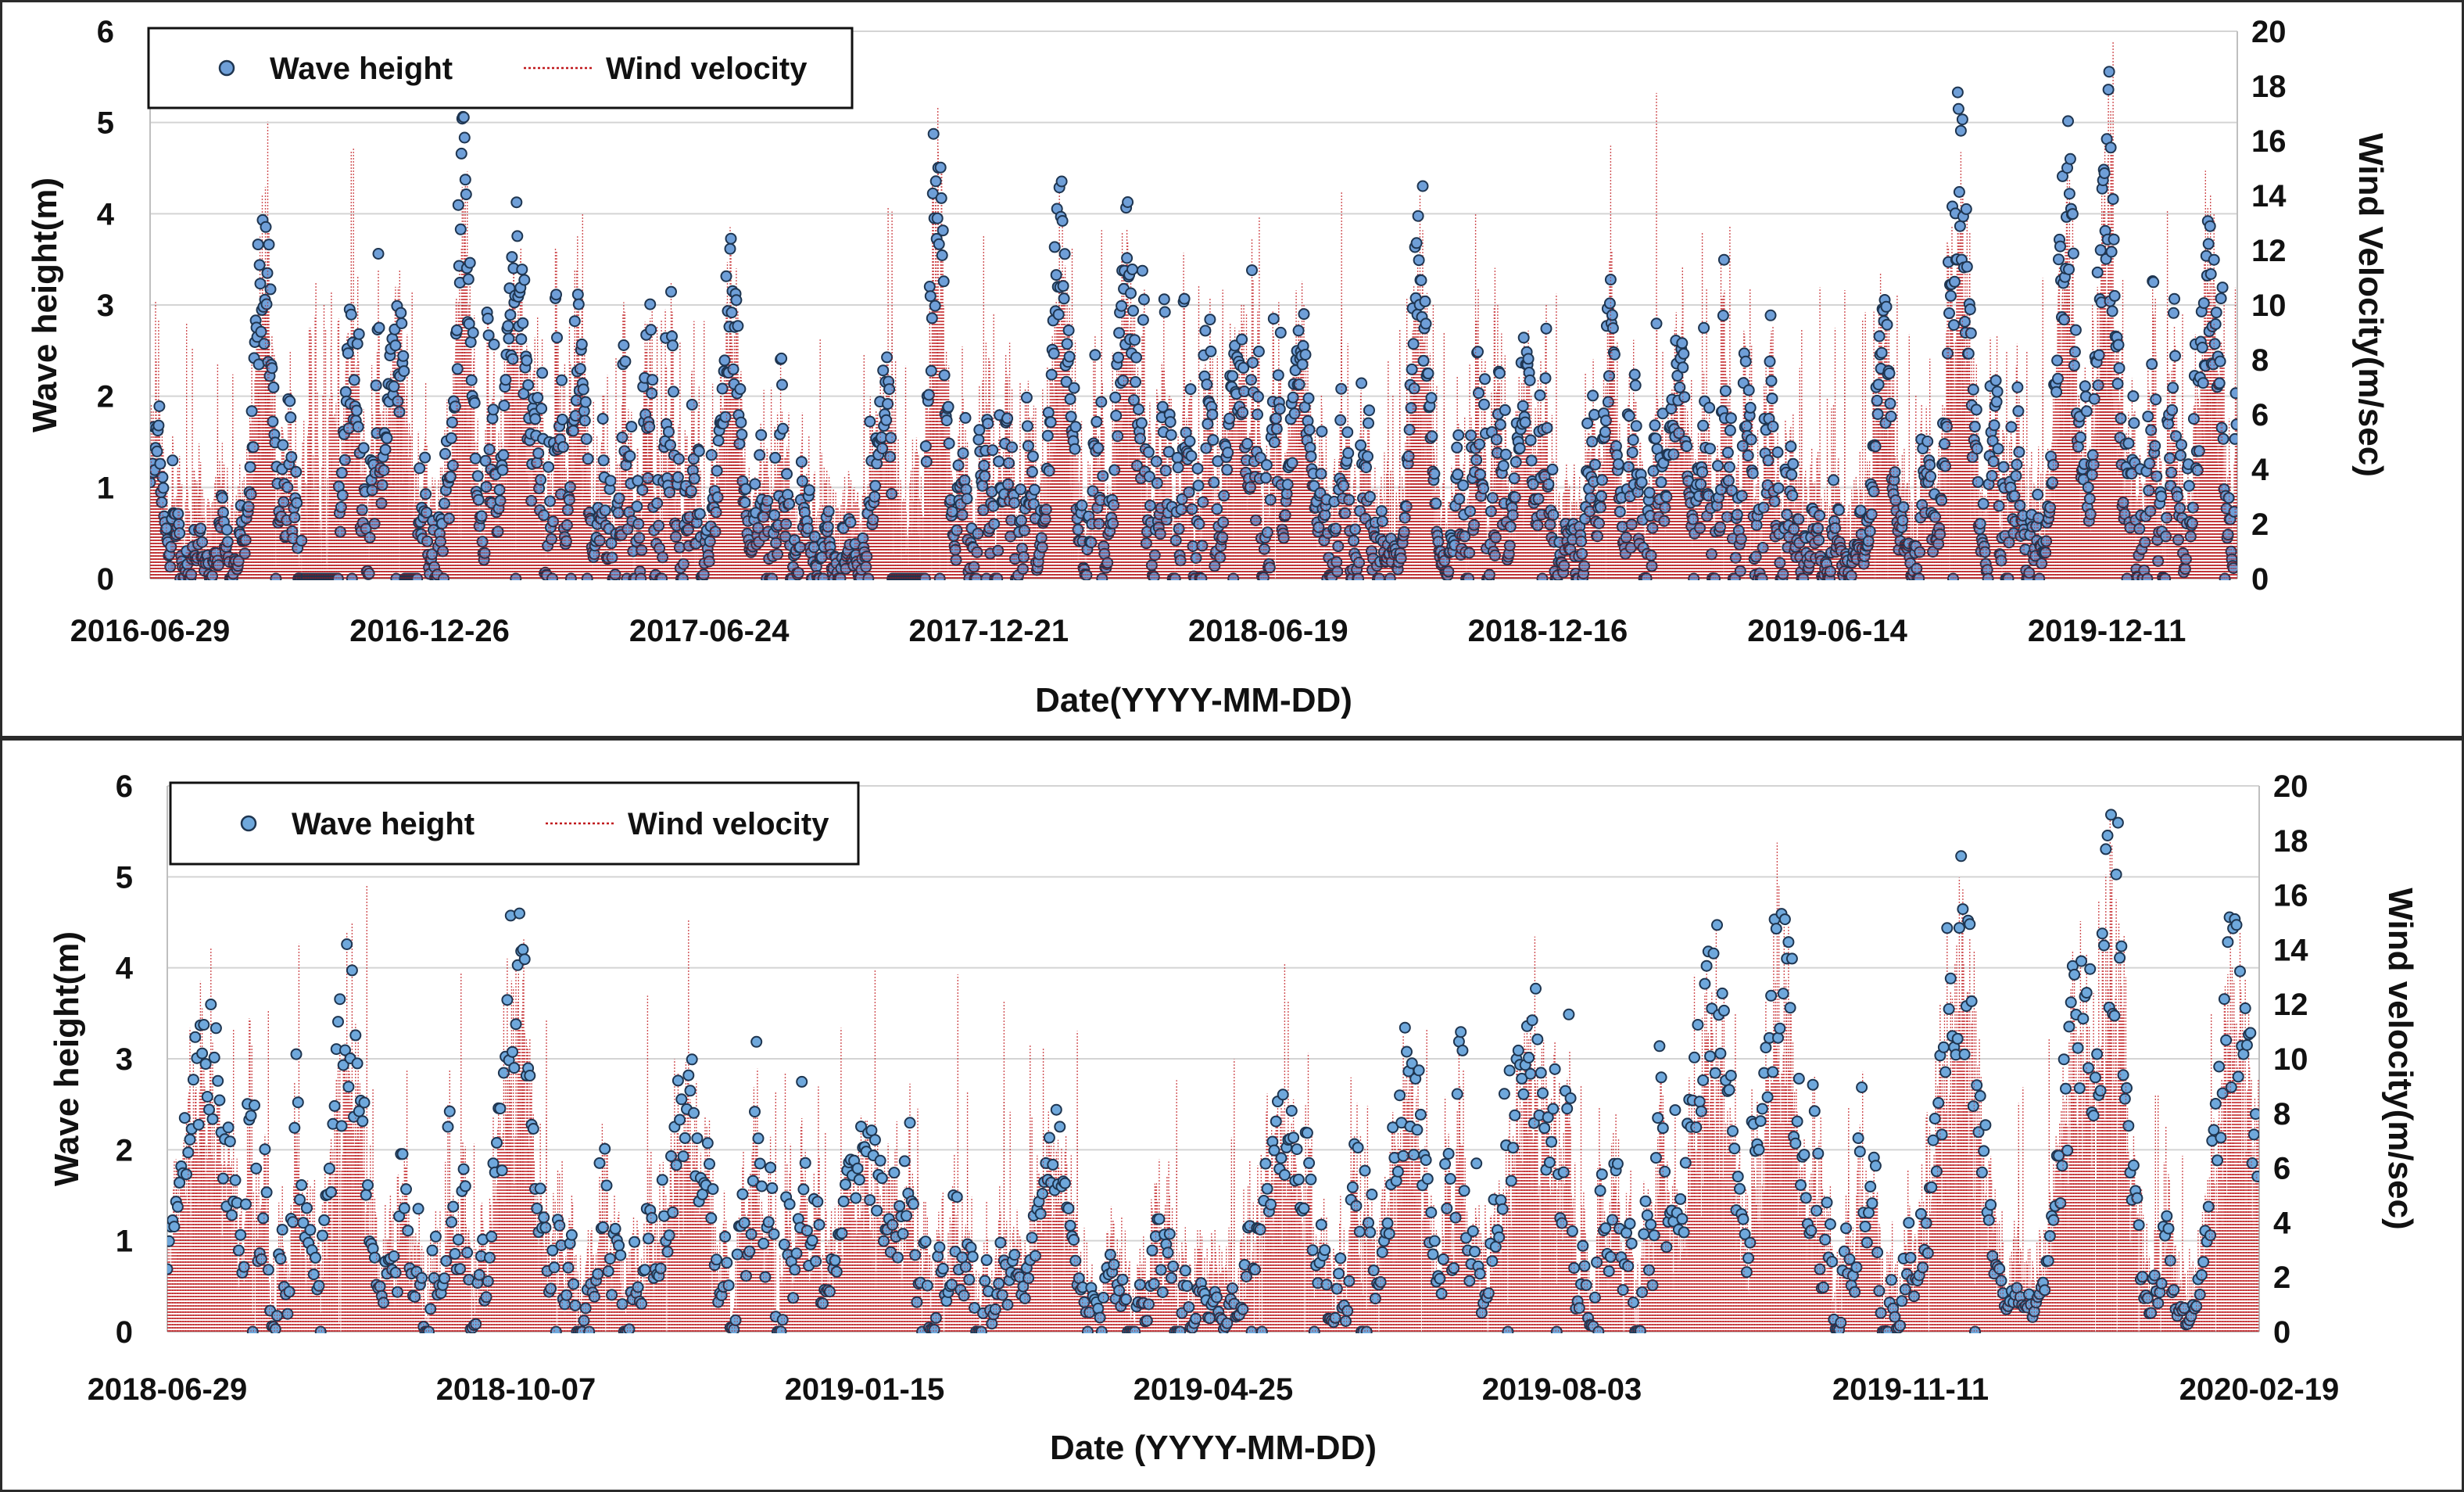 The image size is (2464, 1492). What do you see at coordinates (362, 69) in the screenshot?
I see `legend-wave-label: Wave height` at bounding box center [362, 69].